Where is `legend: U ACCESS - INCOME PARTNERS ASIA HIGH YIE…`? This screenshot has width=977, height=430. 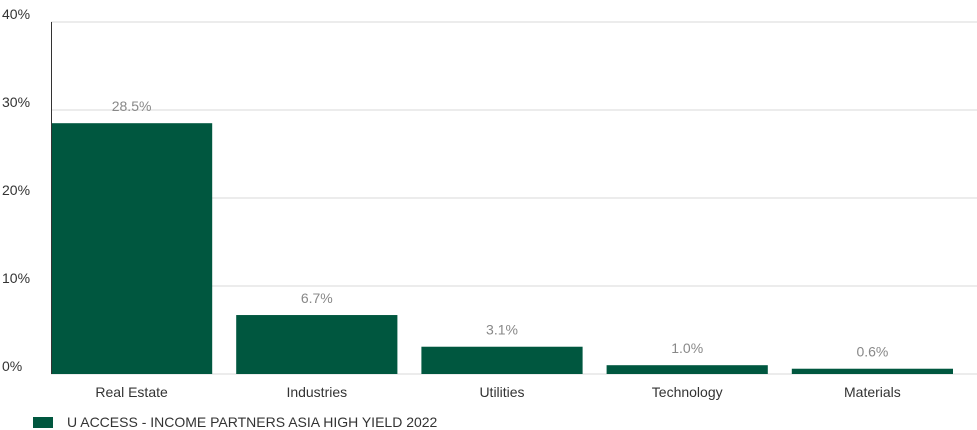 legend: U ACCESS - INCOME PARTNERS ASIA HIGH YIE… is located at coordinates (235, 422).